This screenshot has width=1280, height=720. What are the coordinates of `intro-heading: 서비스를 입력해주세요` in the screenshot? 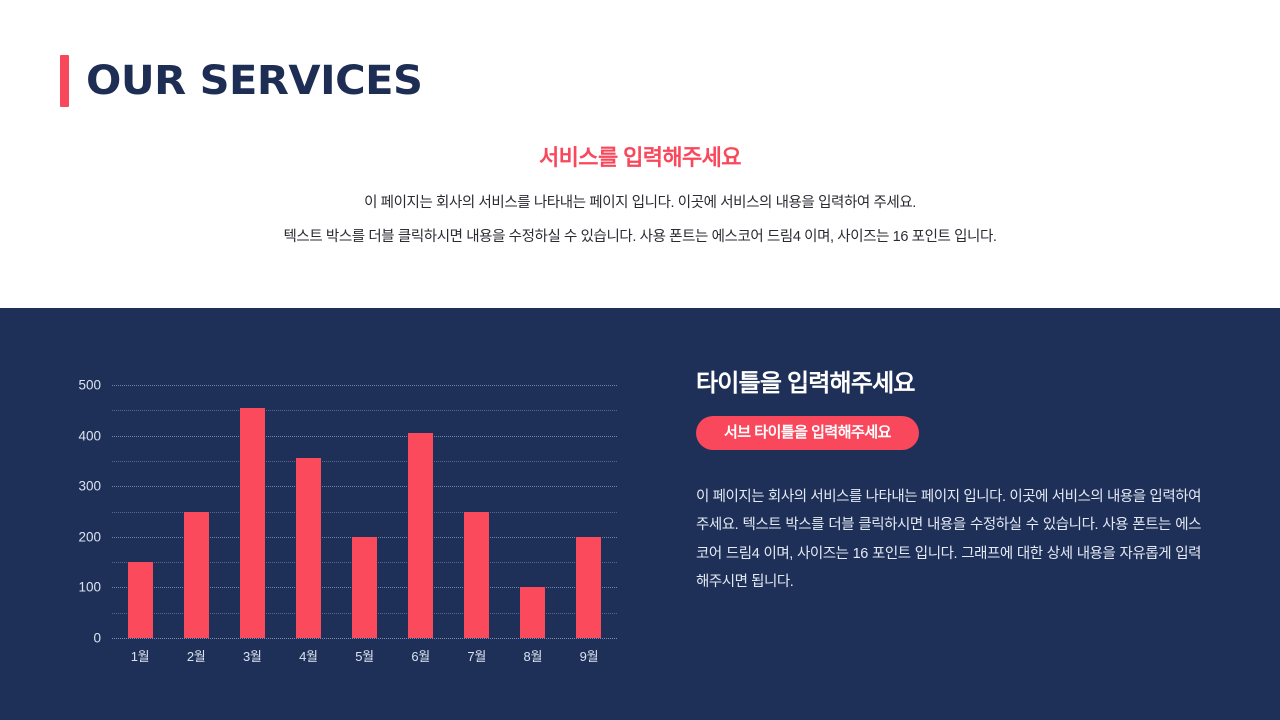 It's located at (640, 157).